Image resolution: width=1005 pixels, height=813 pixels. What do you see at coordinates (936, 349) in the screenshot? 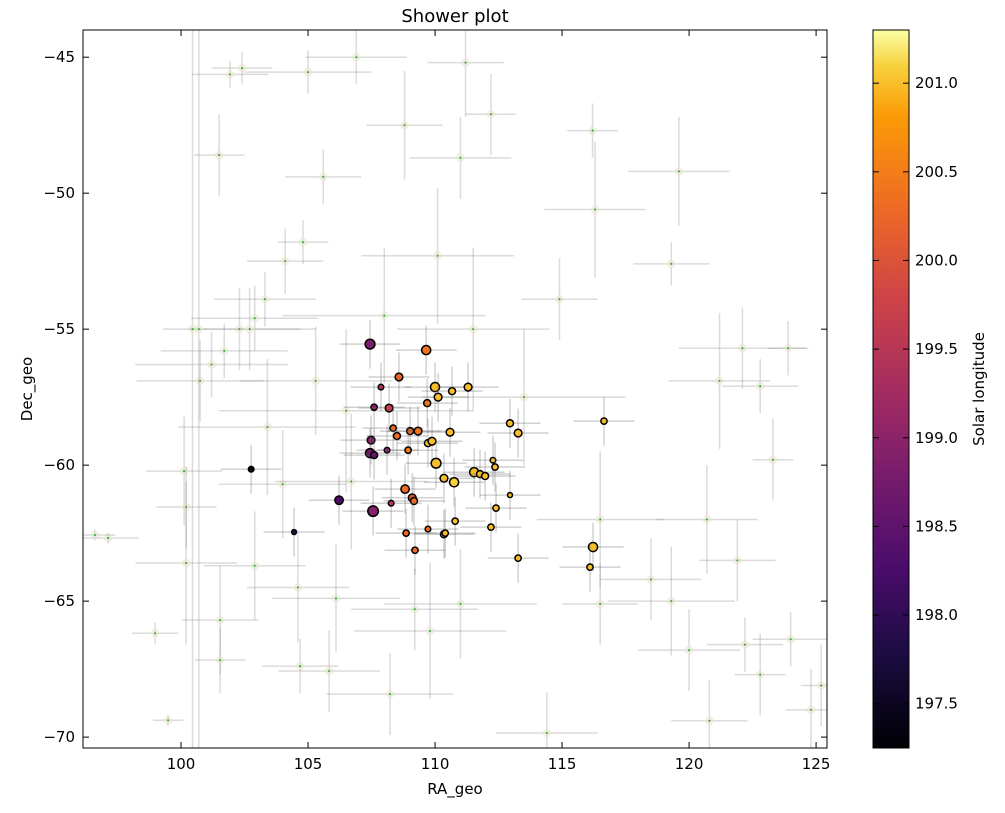
I see `colorbar-tick-label: 199.5` at bounding box center [936, 349].